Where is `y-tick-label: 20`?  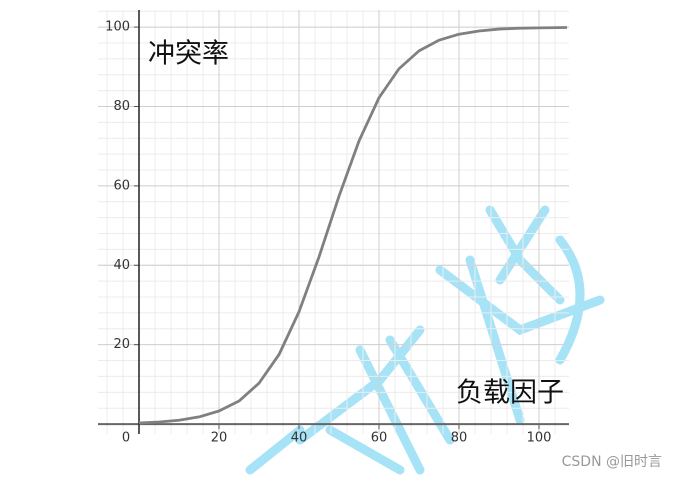 y-tick-label: 20 is located at coordinates (121, 344).